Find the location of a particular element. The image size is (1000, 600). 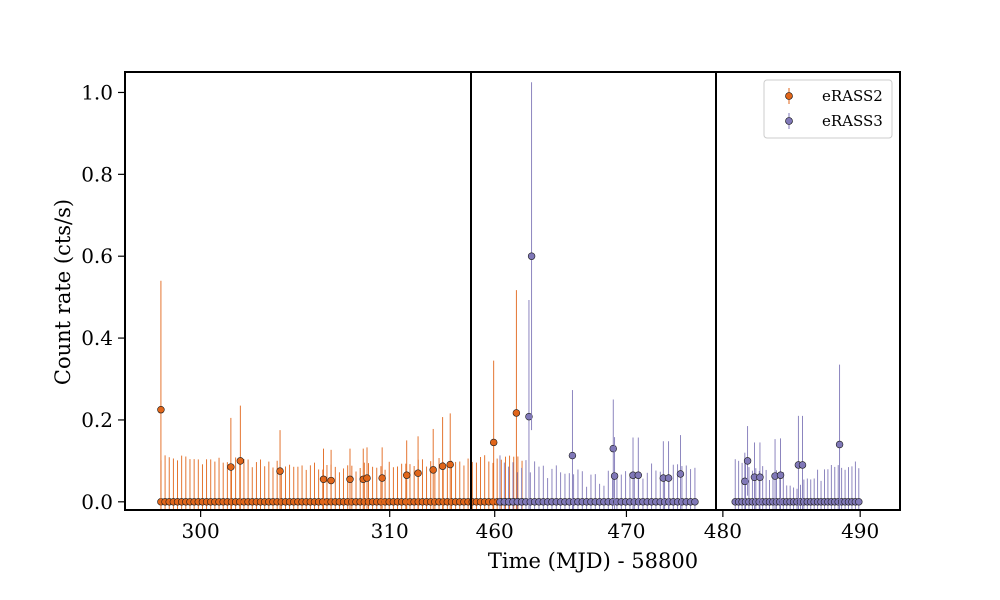

legend: eRASS2 eRASS3 is located at coordinates (828, 109).